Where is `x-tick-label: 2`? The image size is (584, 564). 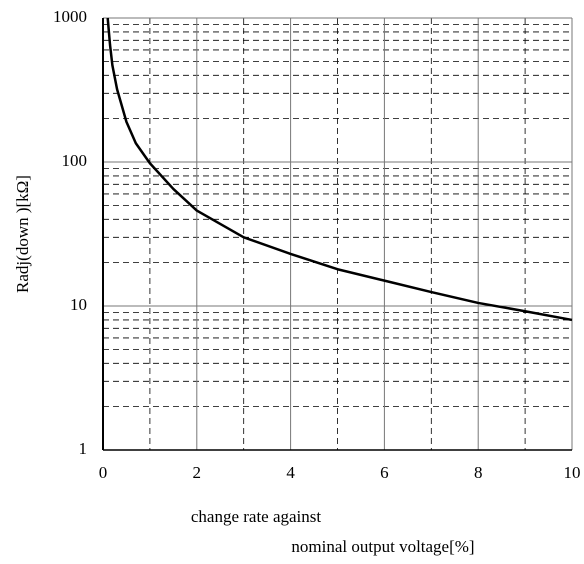
x-tick-label: 2 is located at coordinates (197, 472).